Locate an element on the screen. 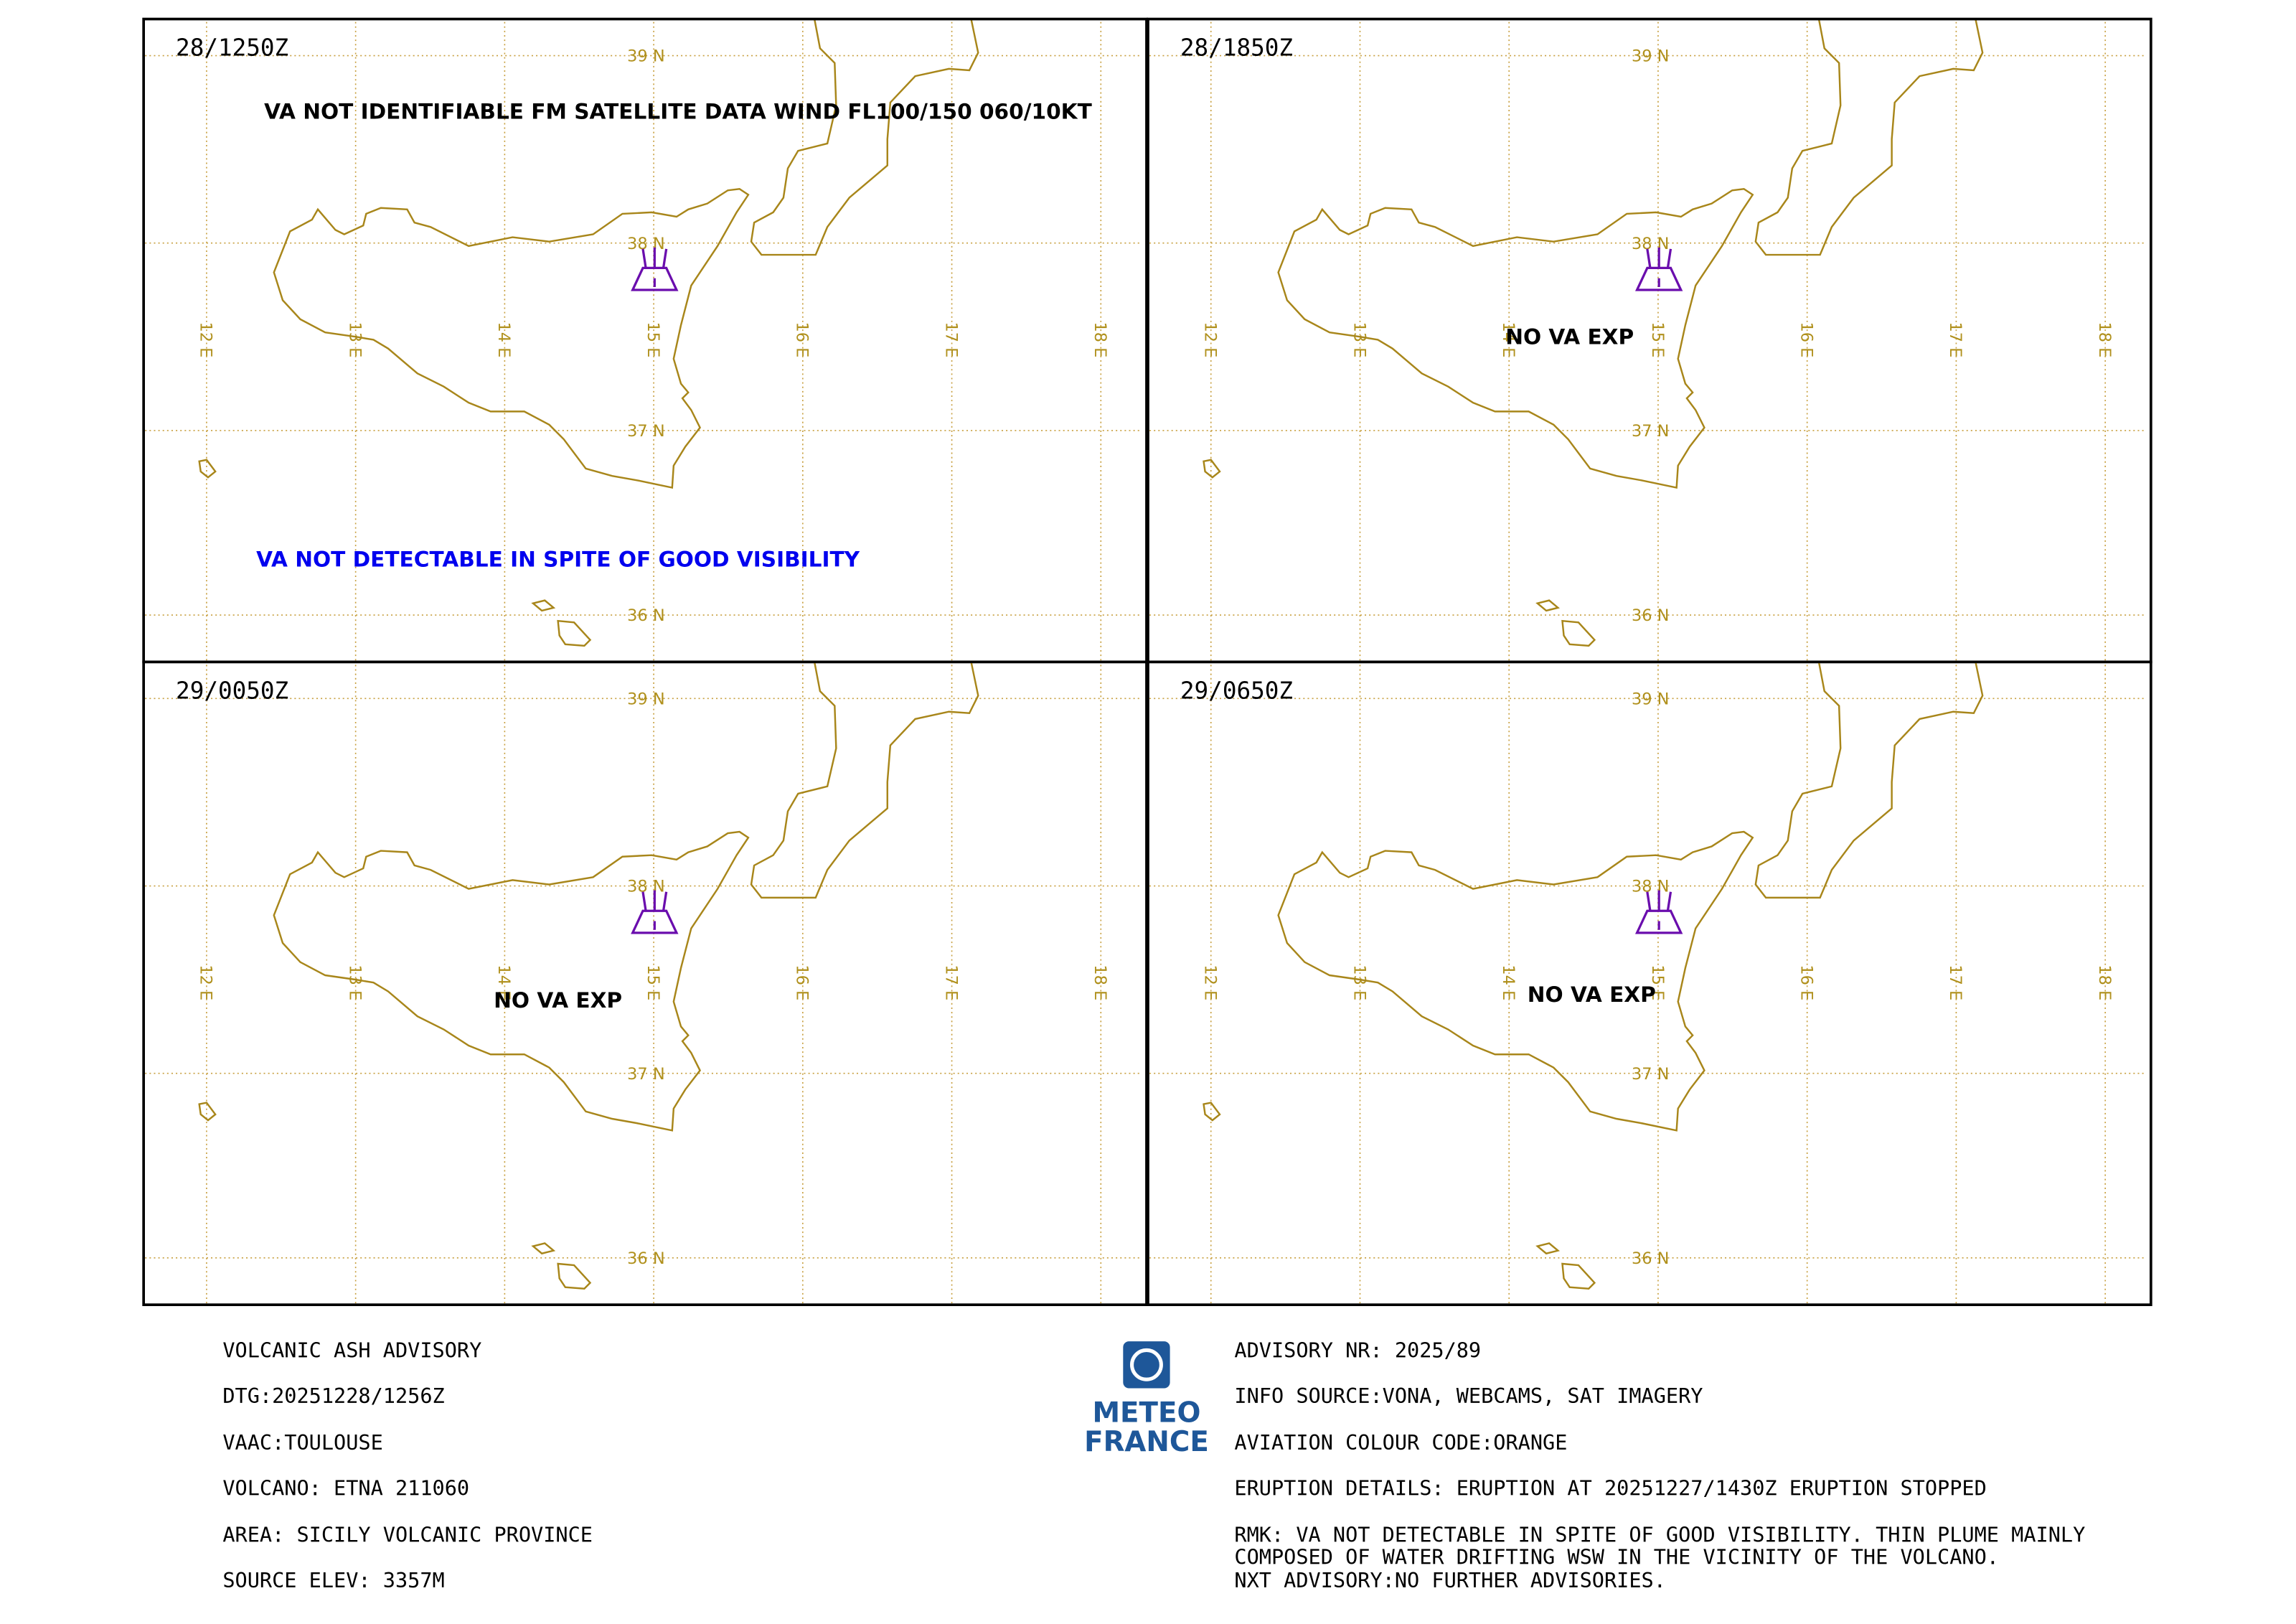  advisory-field: INFO SOURCE:VONA, WEBCAMS, SAT IMAGERY is located at coordinates (1469, 1396).